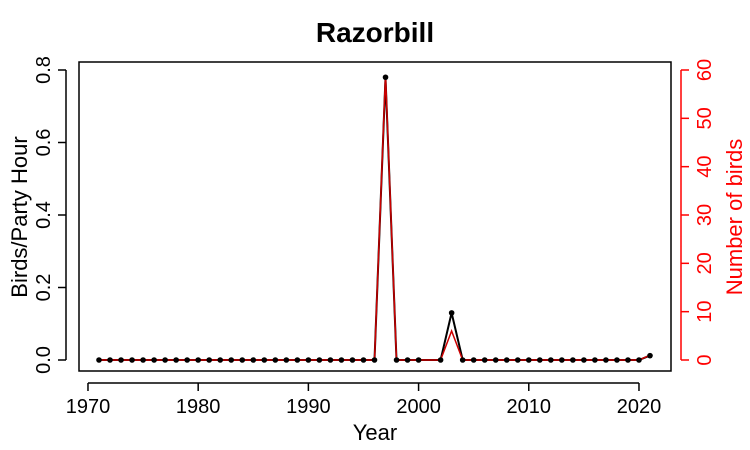 Image resolution: width=750 pixels, height=450 pixels. I want to click on x-tick-label: 2000, so click(418, 407).